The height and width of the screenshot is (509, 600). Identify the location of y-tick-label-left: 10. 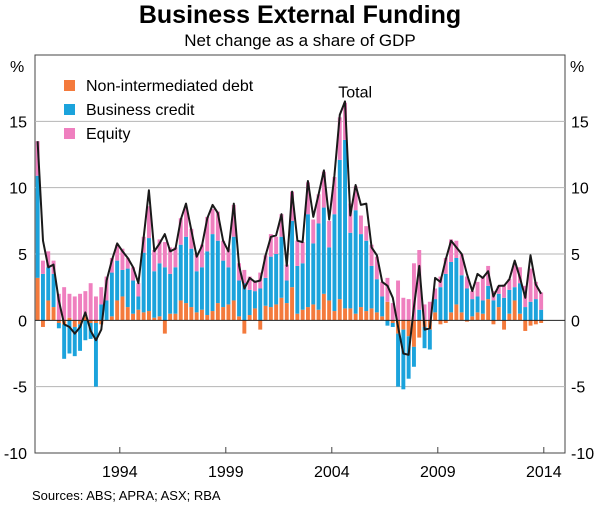
(18, 189).